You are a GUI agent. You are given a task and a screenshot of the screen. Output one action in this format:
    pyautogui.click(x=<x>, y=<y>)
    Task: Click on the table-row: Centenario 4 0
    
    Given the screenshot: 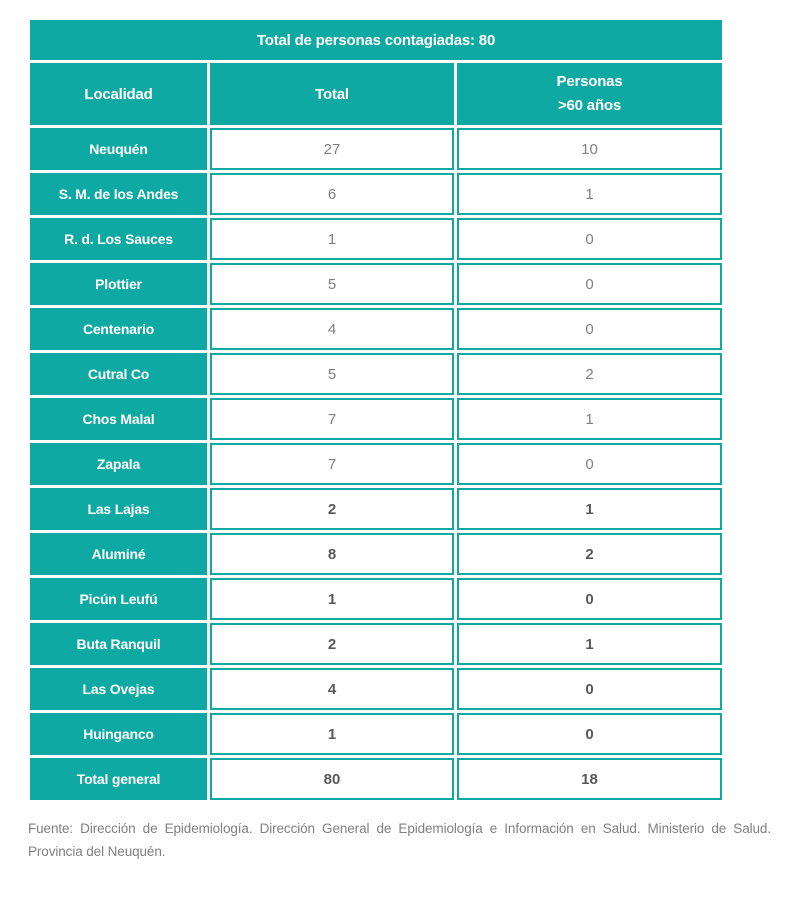 What is the action you would take?
    pyautogui.click(x=376, y=329)
    